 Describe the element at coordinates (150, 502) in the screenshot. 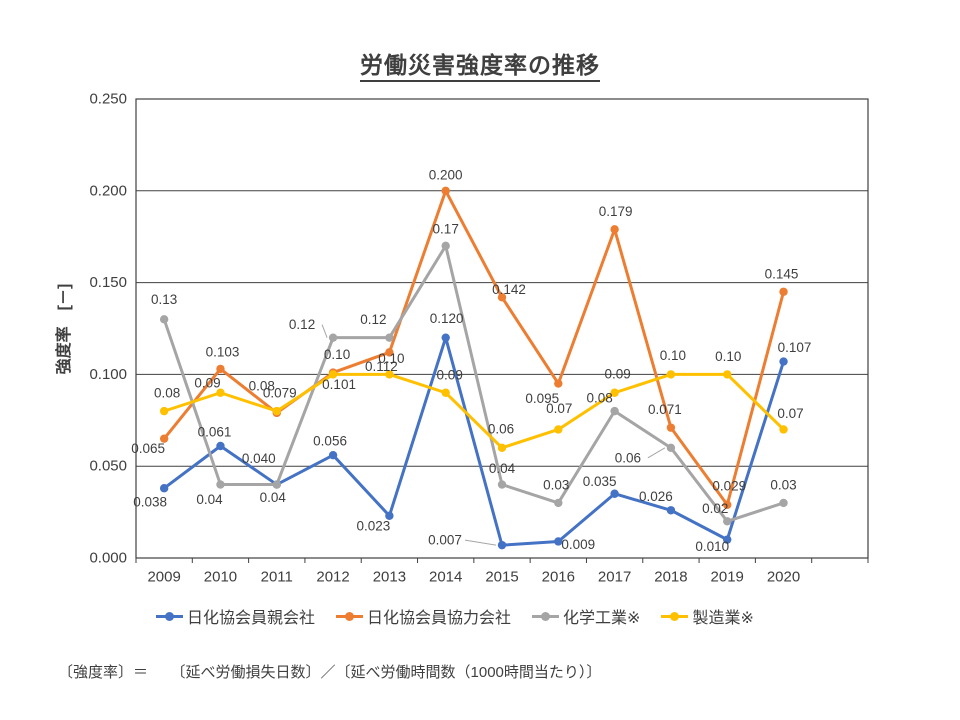

I see `data-label: 0.038` at that location.